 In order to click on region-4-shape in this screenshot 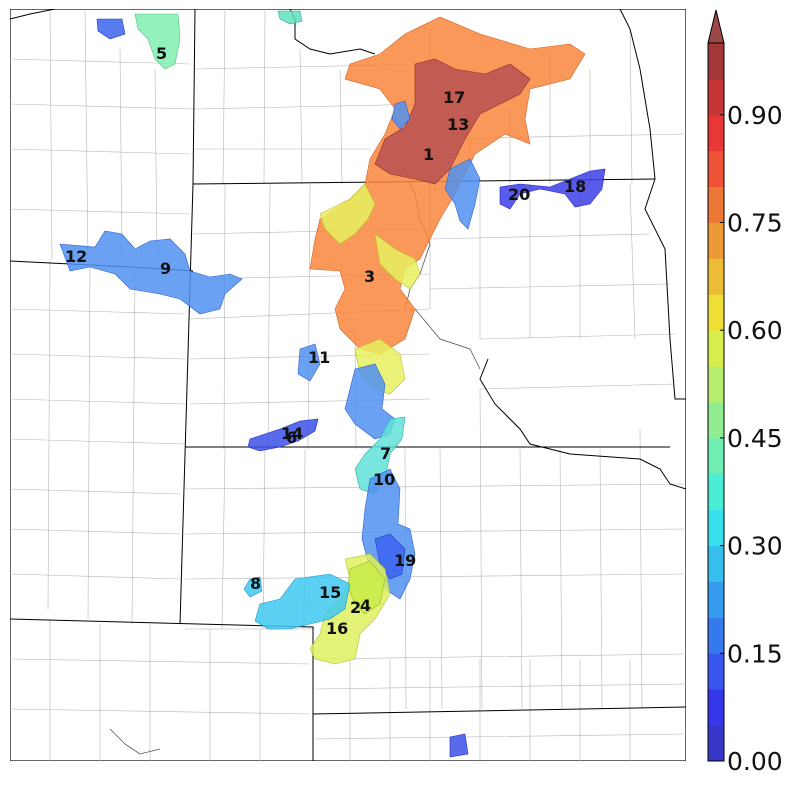, I will do `click(366, 587)`.